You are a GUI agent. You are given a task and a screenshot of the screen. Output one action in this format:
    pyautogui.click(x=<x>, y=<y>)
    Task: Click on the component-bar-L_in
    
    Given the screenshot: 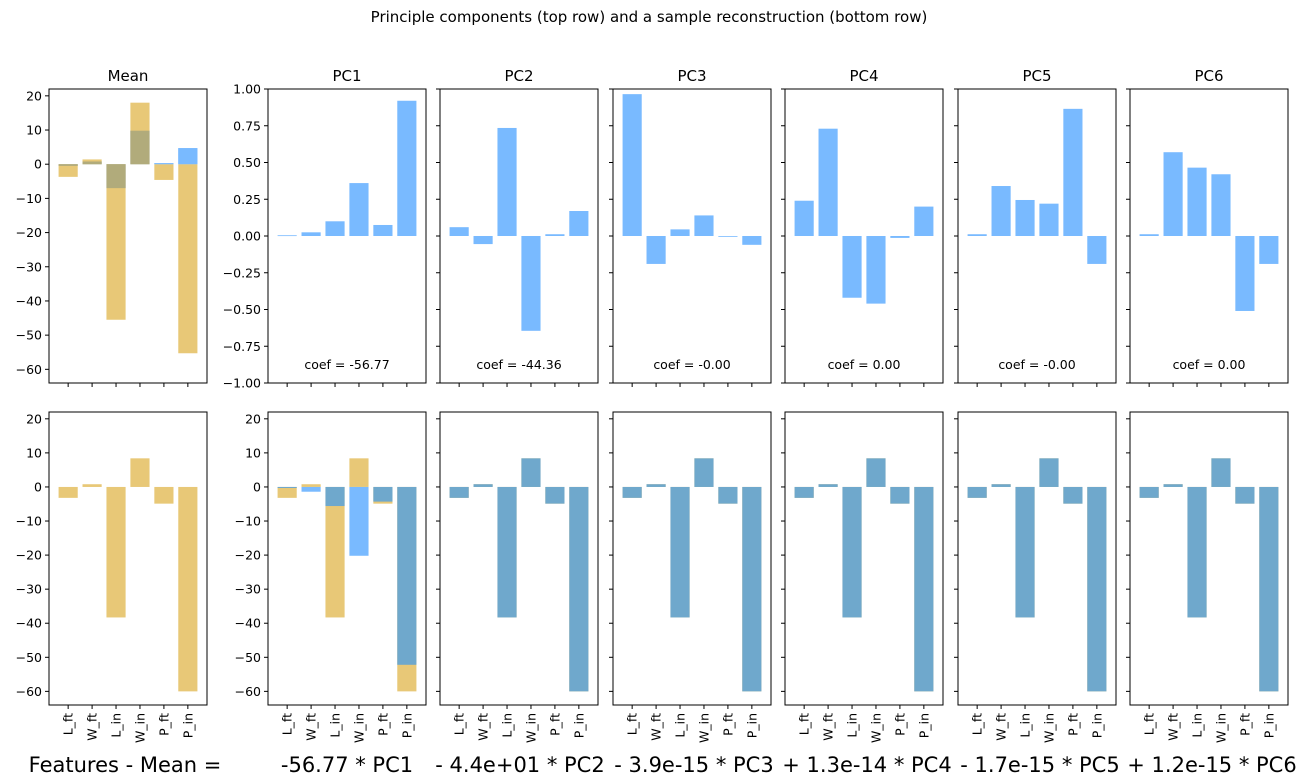 What is the action you would take?
    pyautogui.click(x=1197, y=201)
    